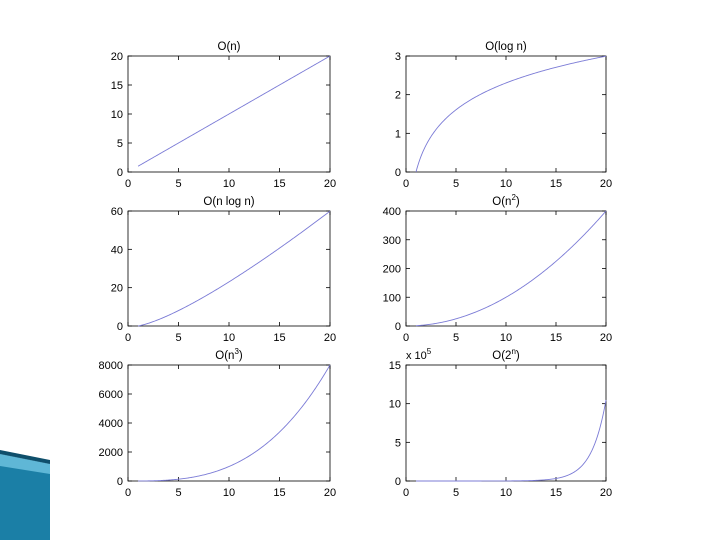  I want to click on y-tick-label: 4000, so click(111, 424).